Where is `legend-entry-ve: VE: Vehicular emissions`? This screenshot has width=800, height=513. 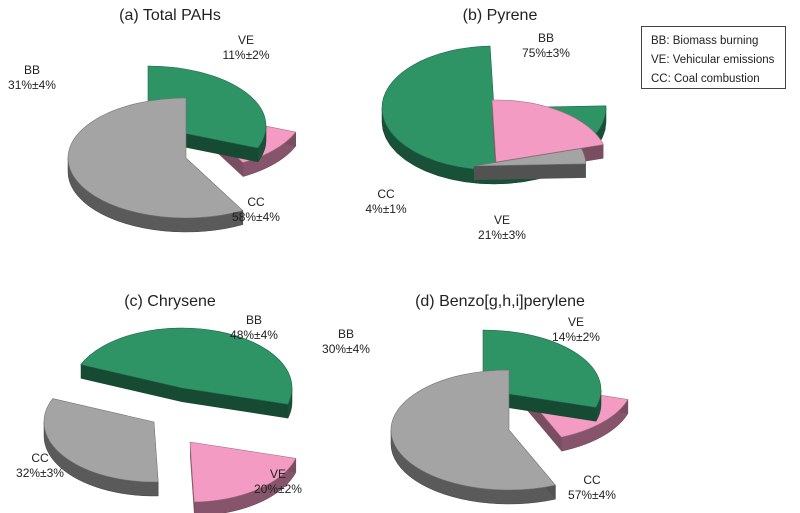
legend-entry-ve: VE: Vehicular emissions is located at coordinates (713, 60).